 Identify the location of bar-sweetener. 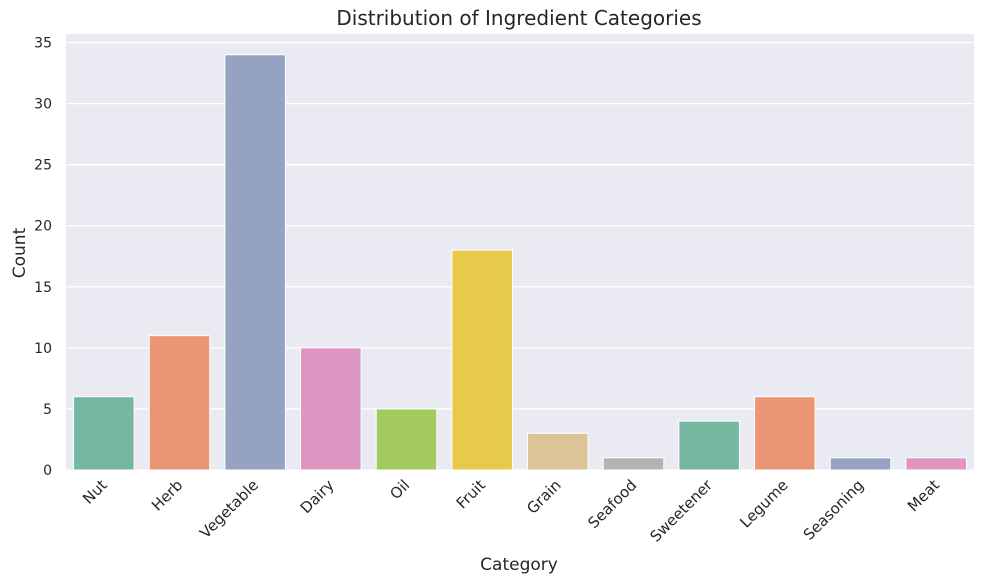
(709, 445).